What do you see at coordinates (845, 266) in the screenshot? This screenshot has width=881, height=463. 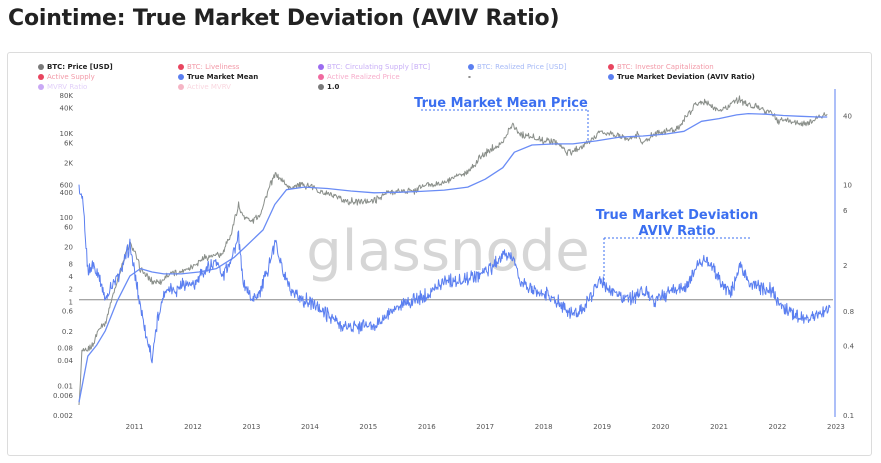 I see `right-tick-label: 2` at bounding box center [845, 266].